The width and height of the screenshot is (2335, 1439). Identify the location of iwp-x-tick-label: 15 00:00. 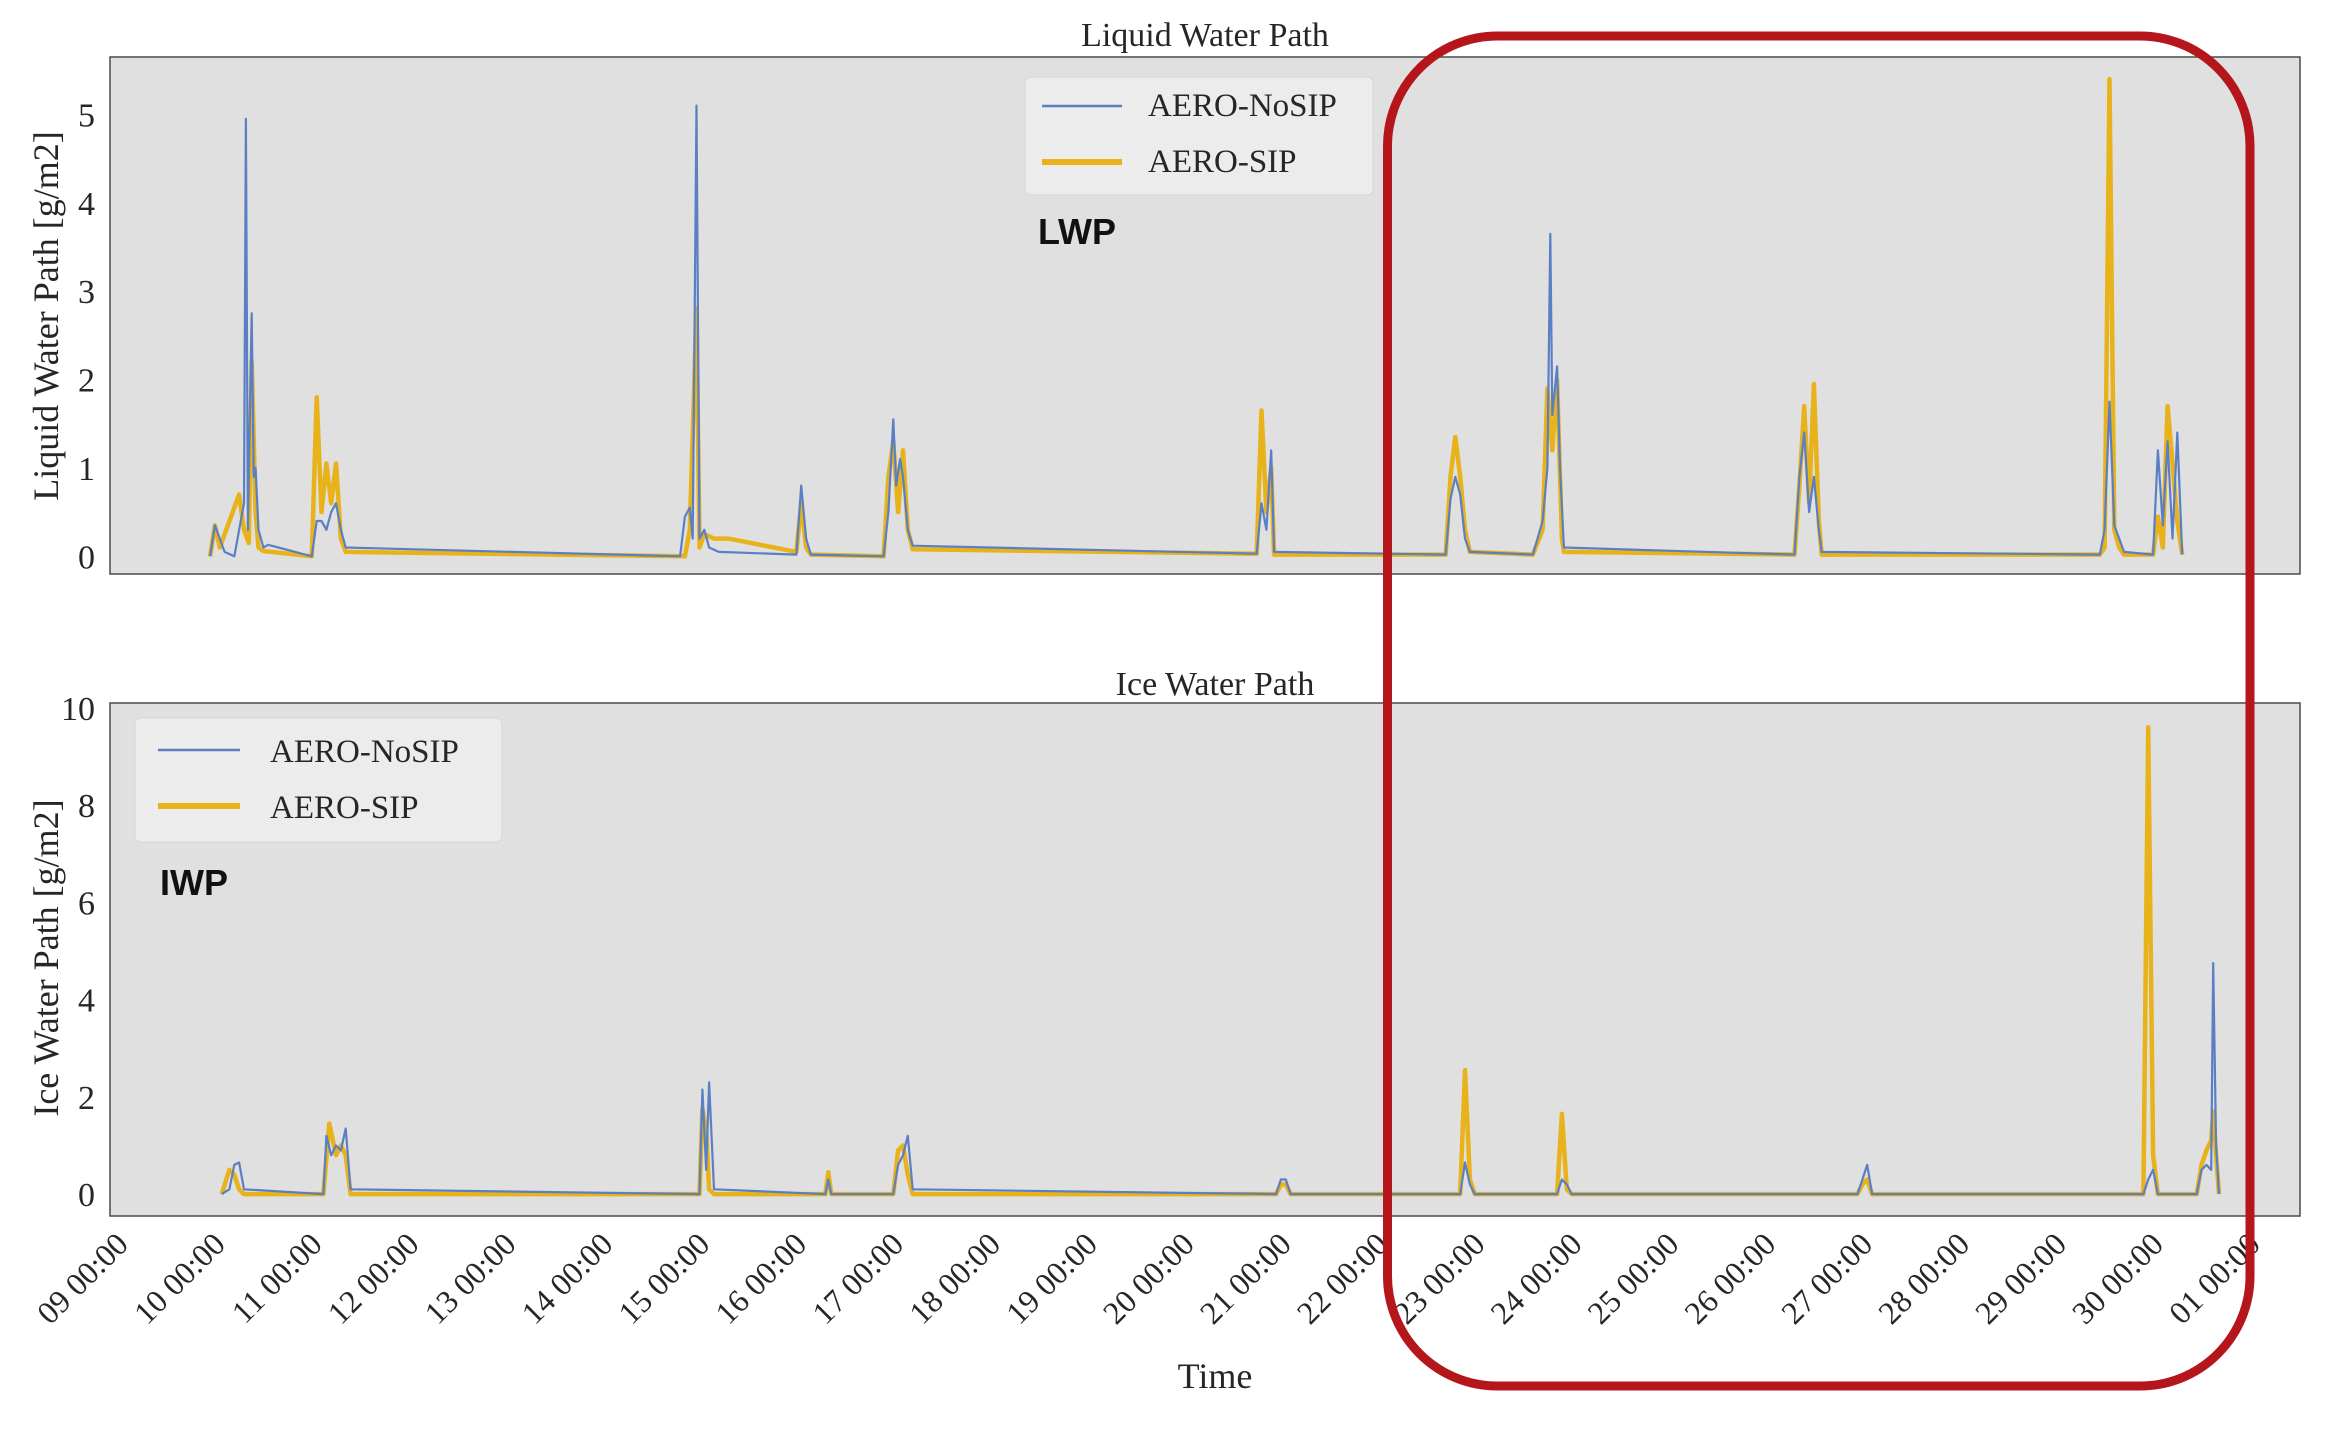
(663, 1277).